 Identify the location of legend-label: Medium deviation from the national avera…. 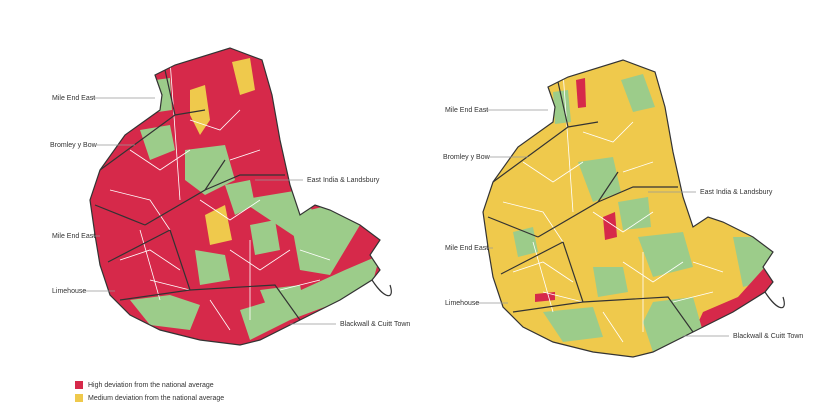
(156, 398).